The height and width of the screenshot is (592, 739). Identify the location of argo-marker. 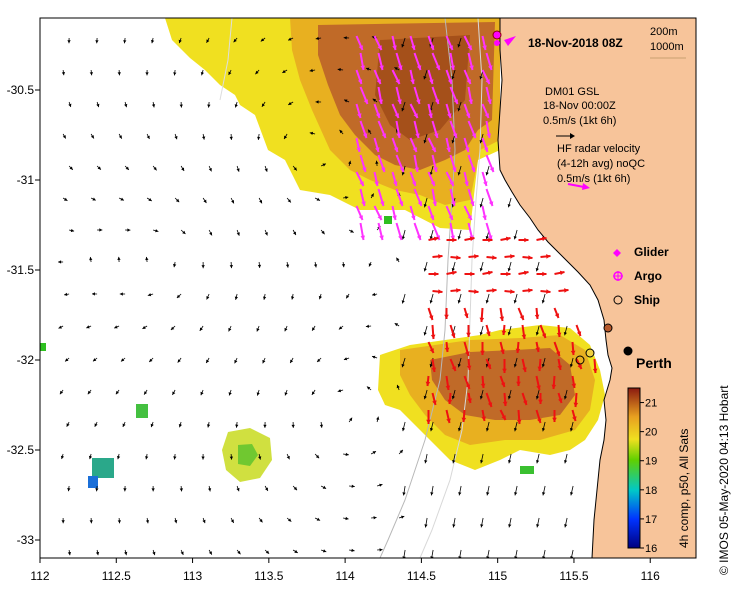
(497, 35).